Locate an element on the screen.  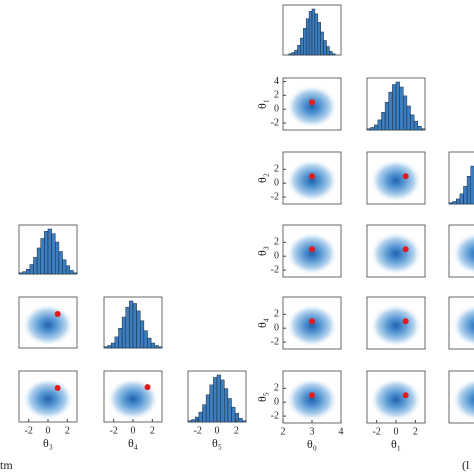
x-axis-label: θ₄ is located at coordinates (133, 443).